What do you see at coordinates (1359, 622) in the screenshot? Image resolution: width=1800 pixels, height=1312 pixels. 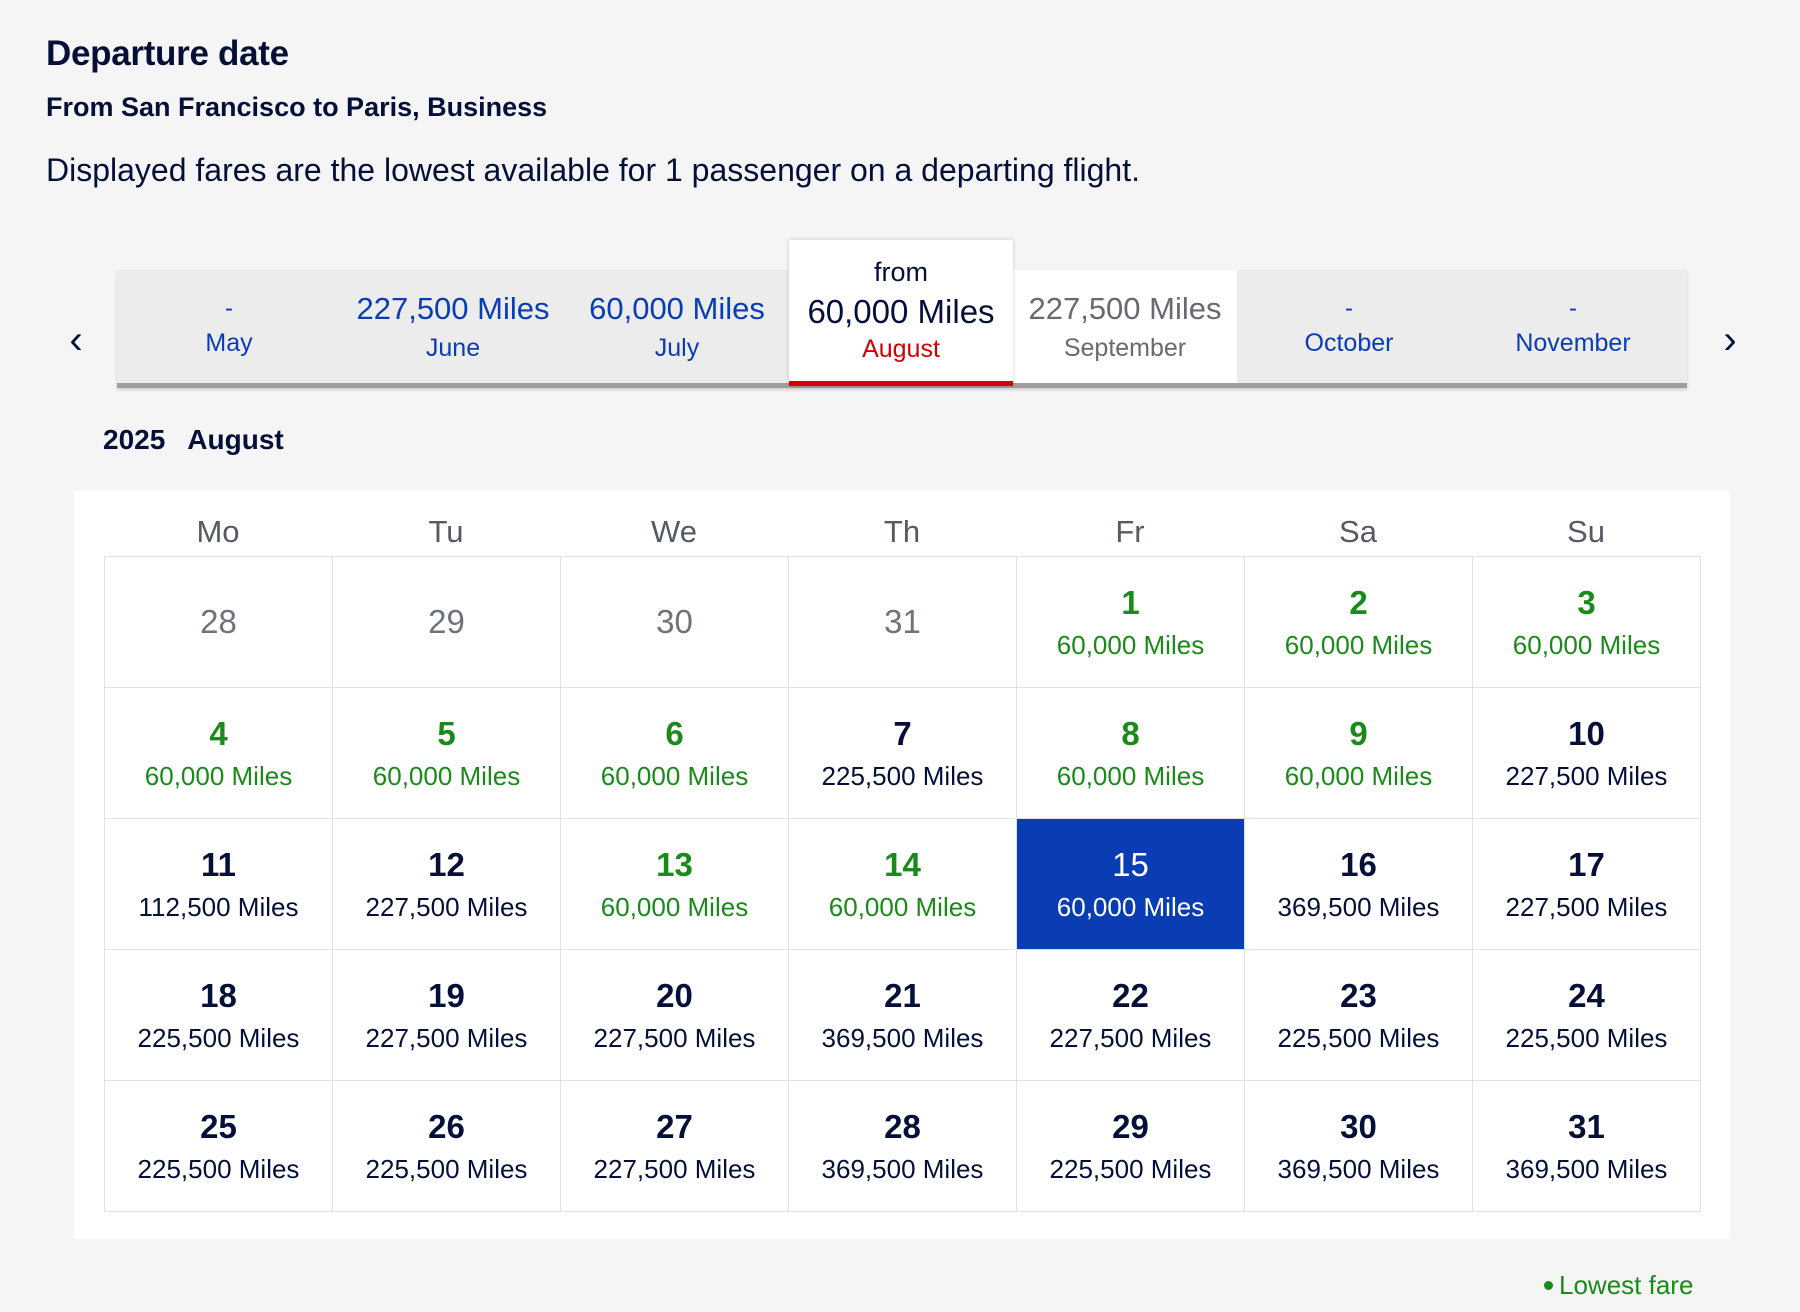 I see `day-cell: 2 60,000 Miles` at bounding box center [1359, 622].